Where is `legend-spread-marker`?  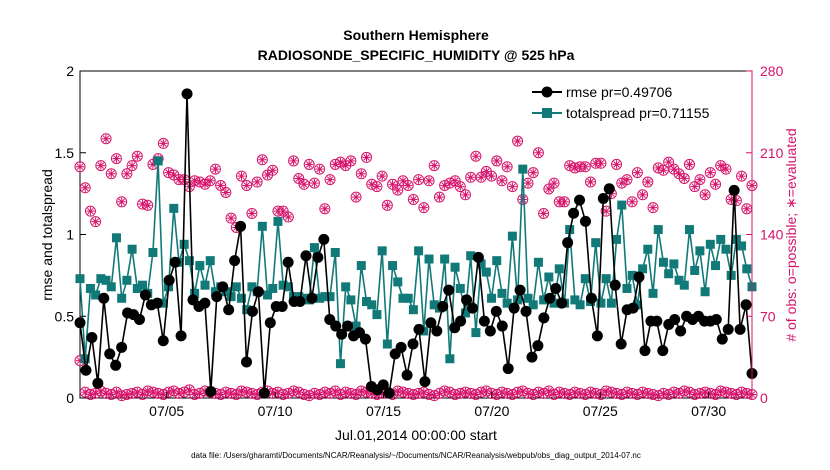
legend-spread-marker is located at coordinates (547, 113).